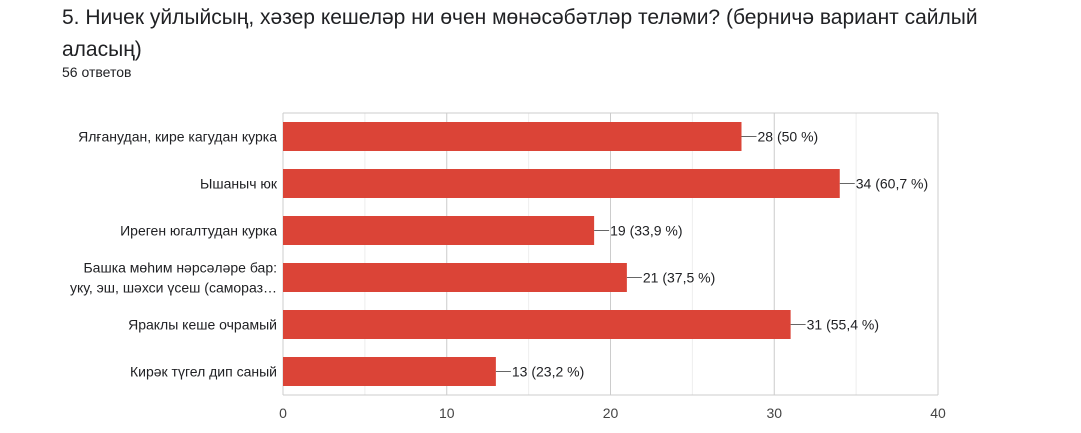 This screenshot has width=1081, height=433. What do you see at coordinates (938, 413) in the screenshot?
I see `x-tick-label: 40` at bounding box center [938, 413].